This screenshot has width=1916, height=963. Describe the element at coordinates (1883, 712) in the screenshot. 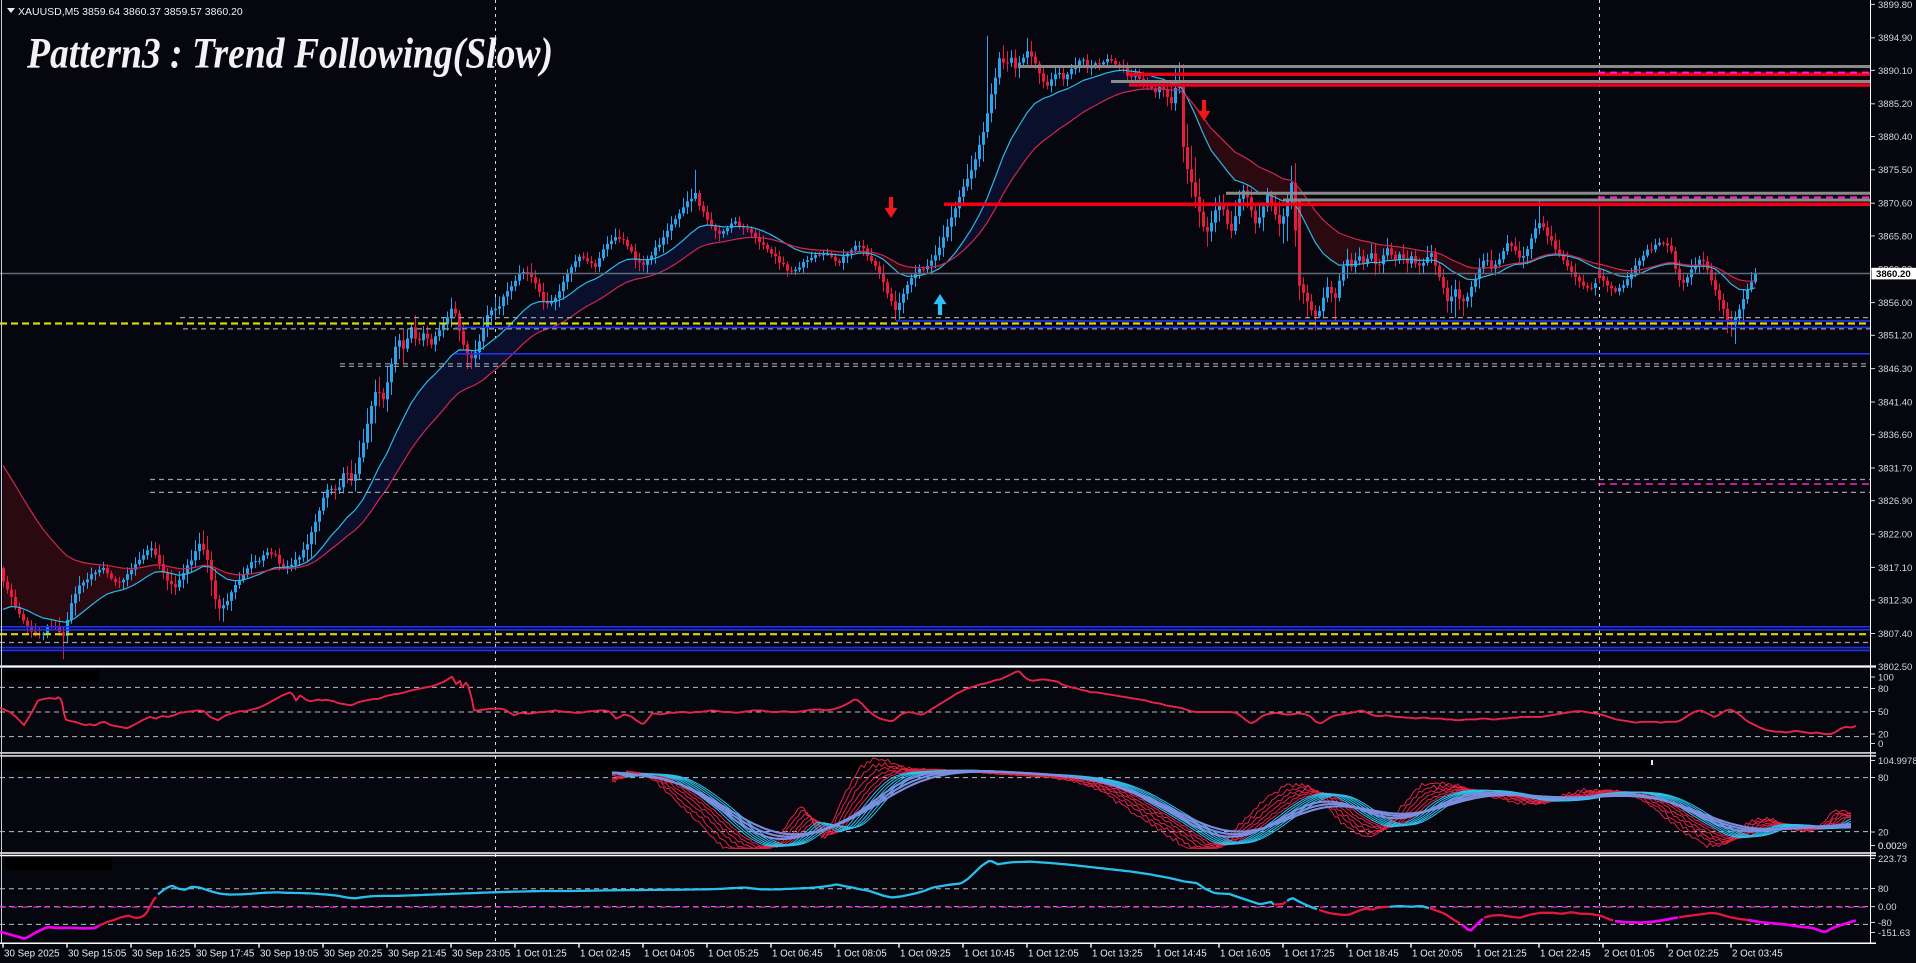

I see `svg-text: 50` at that location.